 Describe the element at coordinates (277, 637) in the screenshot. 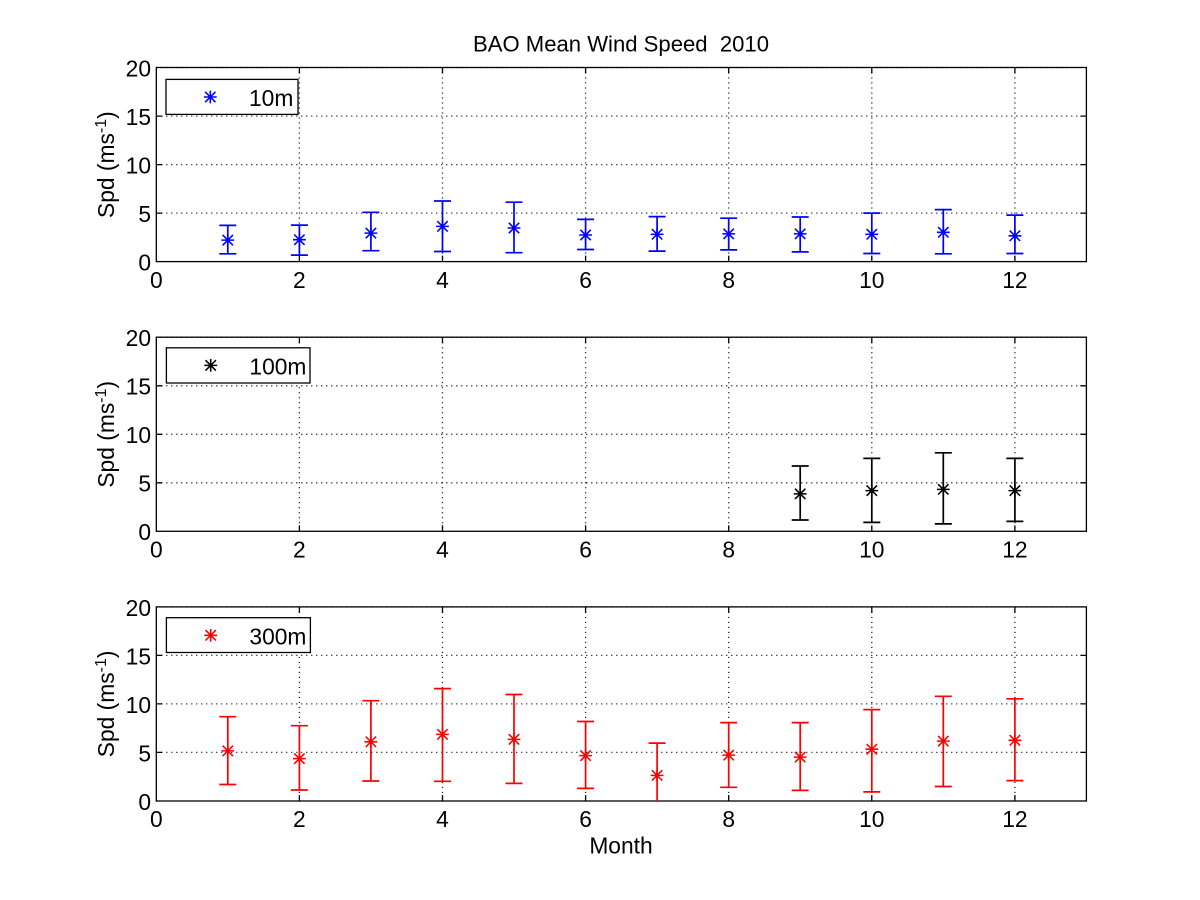

I see `svg-text: 300m` at that location.